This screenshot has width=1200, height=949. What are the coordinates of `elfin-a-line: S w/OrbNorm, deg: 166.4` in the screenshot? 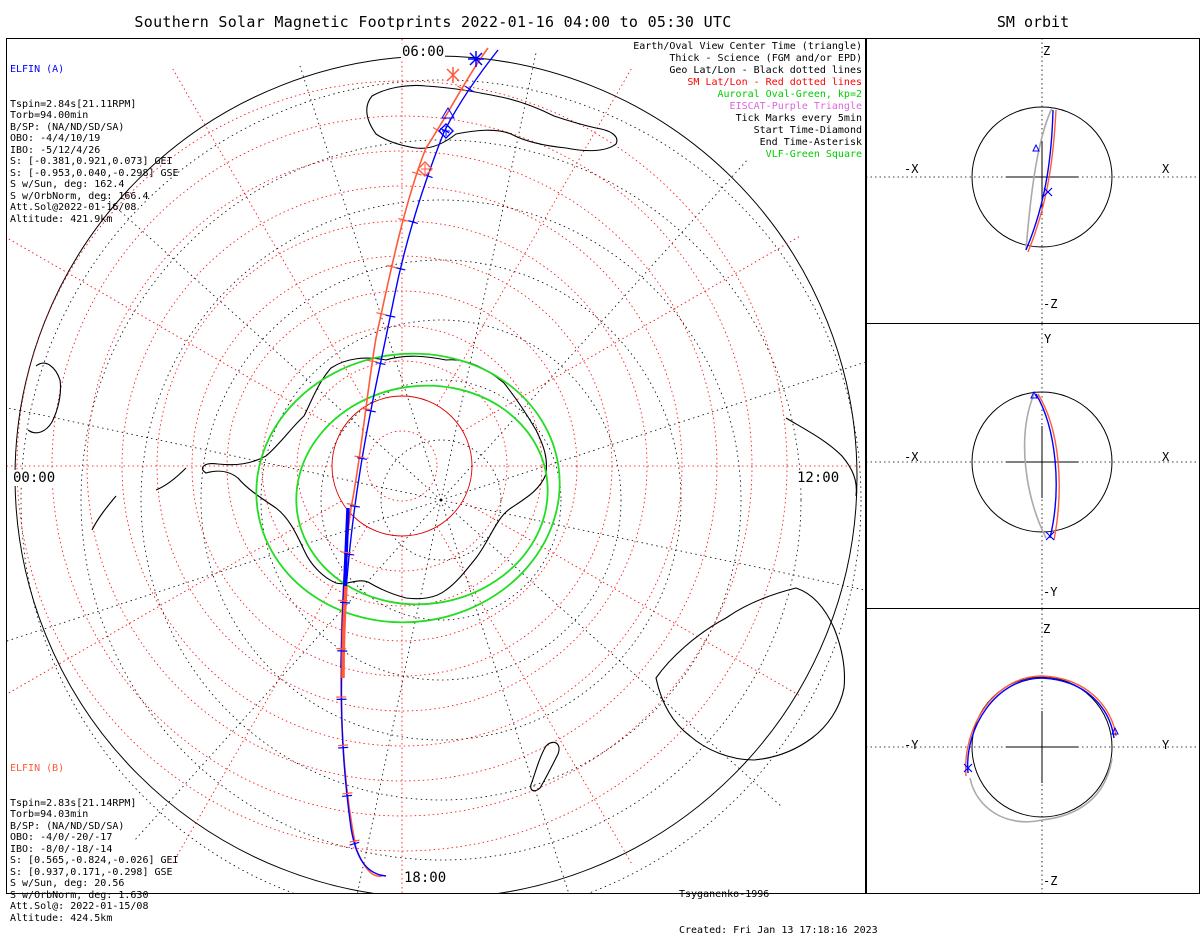 It's located at (94, 197).